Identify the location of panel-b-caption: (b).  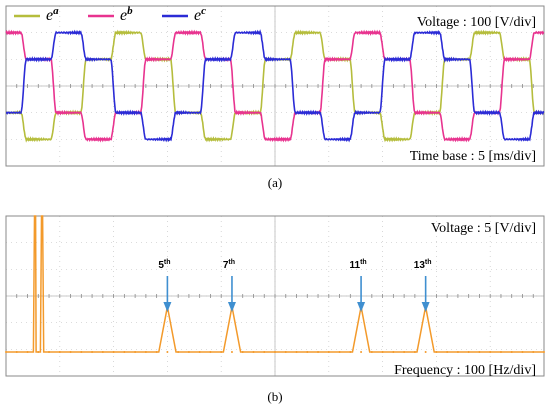
(274, 396).